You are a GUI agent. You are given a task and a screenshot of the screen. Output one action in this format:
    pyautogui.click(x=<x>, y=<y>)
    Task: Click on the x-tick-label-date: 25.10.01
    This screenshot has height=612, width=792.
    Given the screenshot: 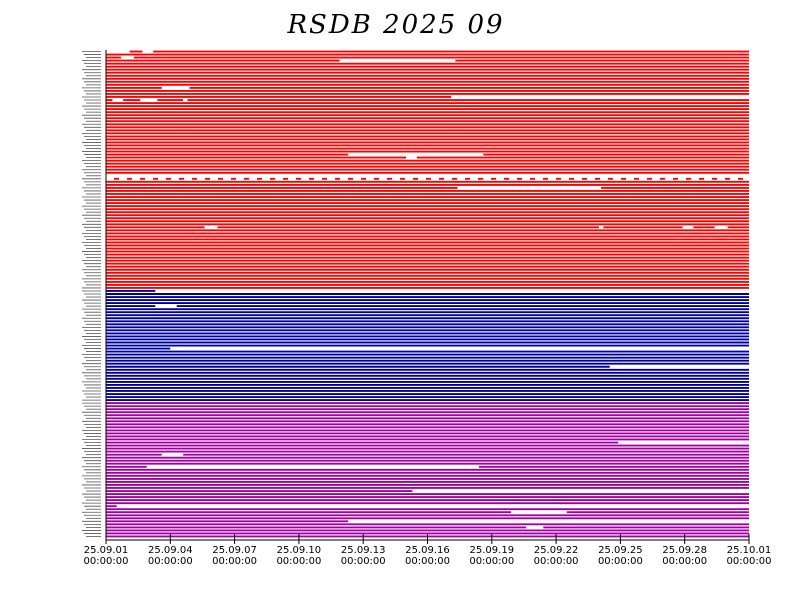 What is the action you would take?
    pyautogui.click(x=749, y=550)
    